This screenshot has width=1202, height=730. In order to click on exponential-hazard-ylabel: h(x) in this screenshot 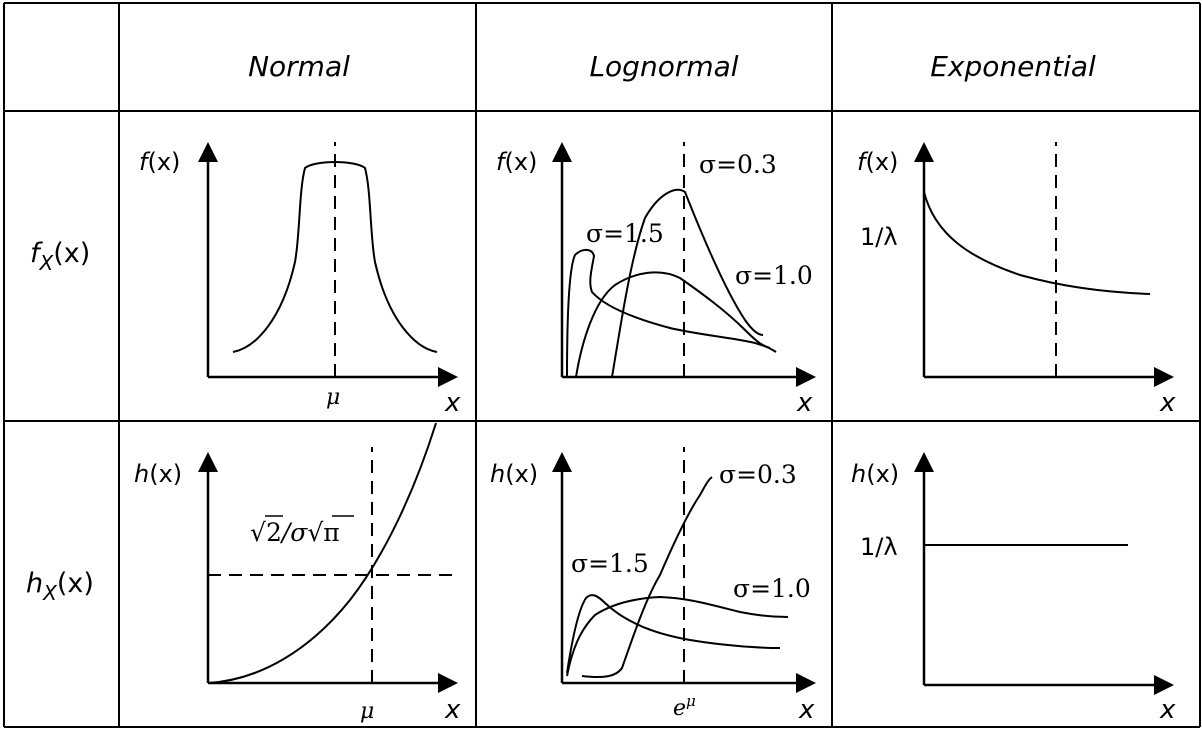, I will do `click(875, 474)`.